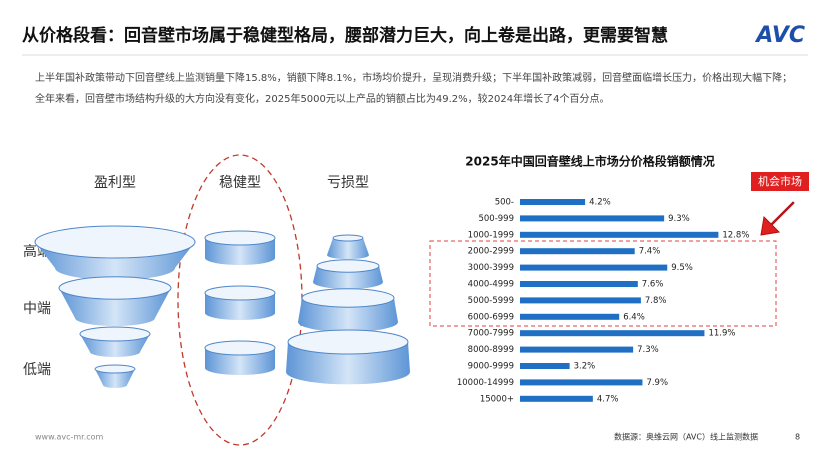  Describe the element at coordinates (735, 235) in the screenshot. I see `value-label: 12.8%` at that location.